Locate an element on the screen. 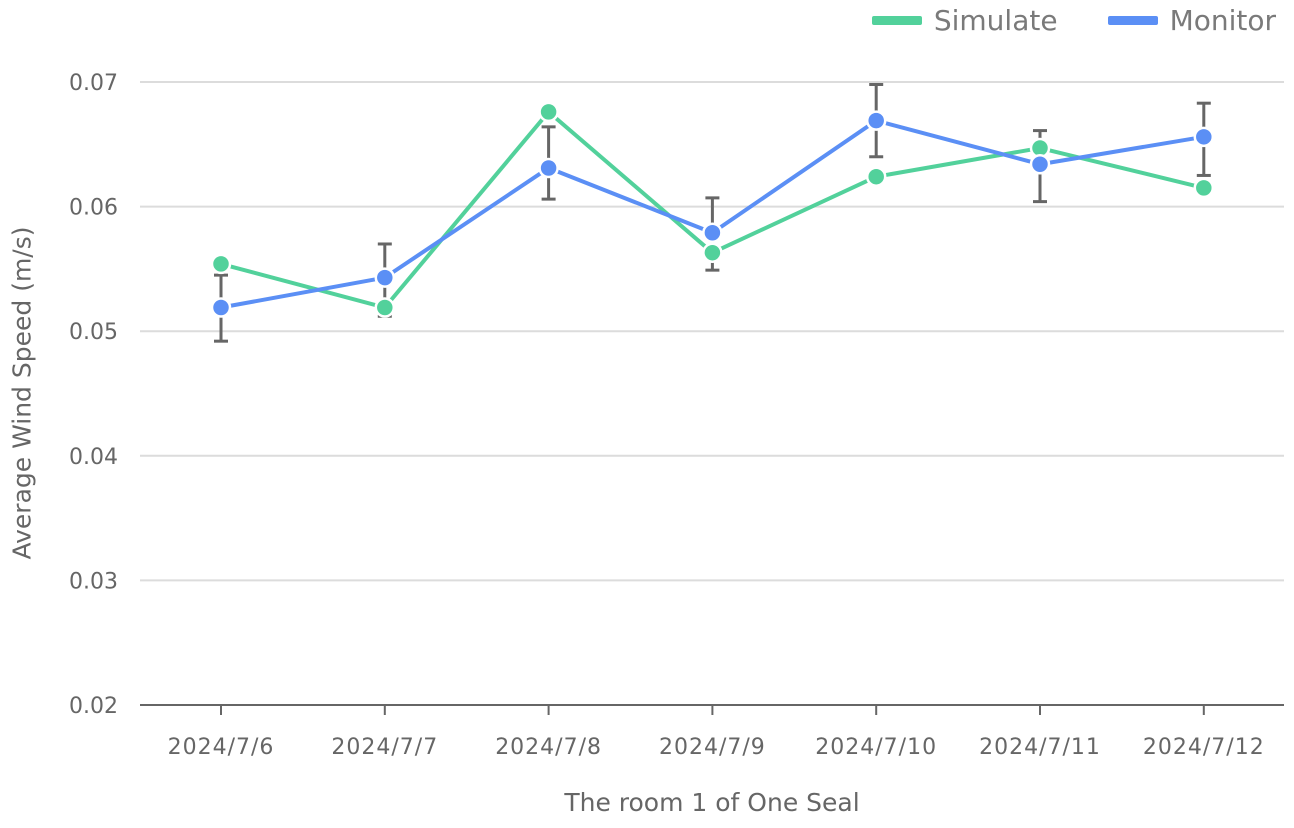  y-tick-label: 0.06 is located at coordinates (93, 208).